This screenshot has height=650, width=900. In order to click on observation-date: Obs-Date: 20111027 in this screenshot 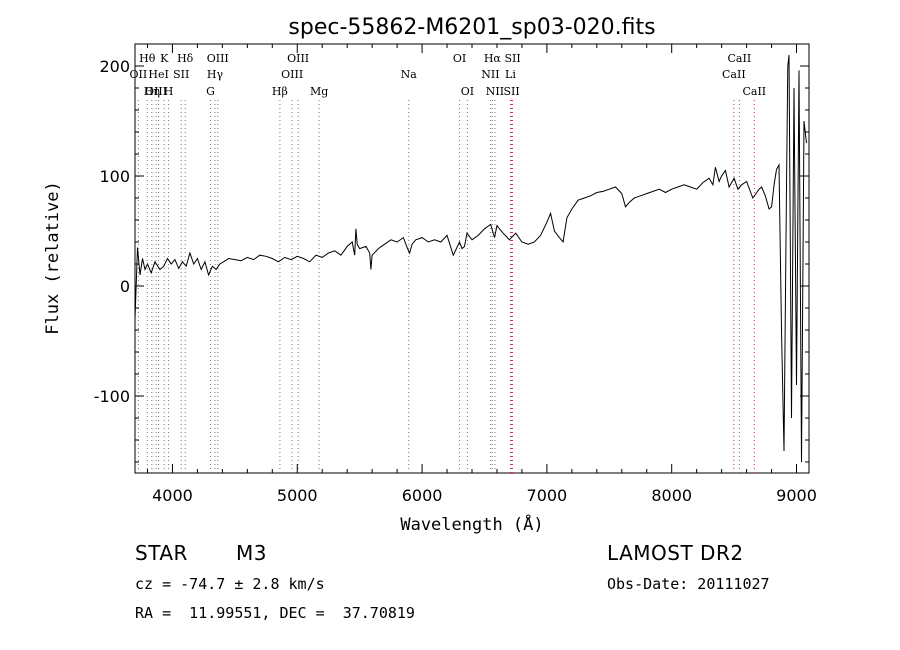, I will do `click(688, 584)`.